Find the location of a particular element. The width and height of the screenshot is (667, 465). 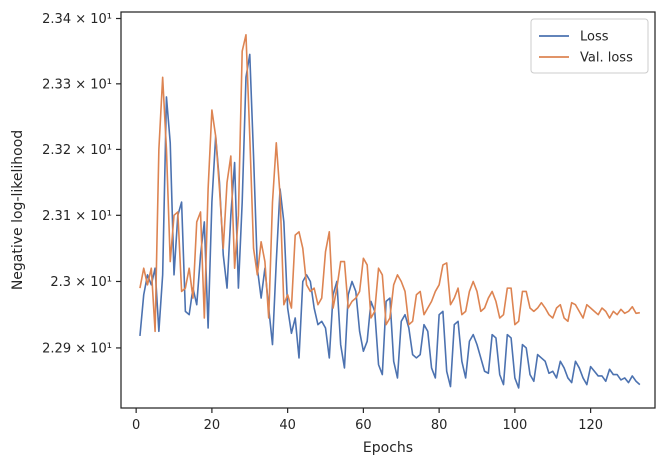

x-tick-label: 120 is located at coordinates (590, 425).